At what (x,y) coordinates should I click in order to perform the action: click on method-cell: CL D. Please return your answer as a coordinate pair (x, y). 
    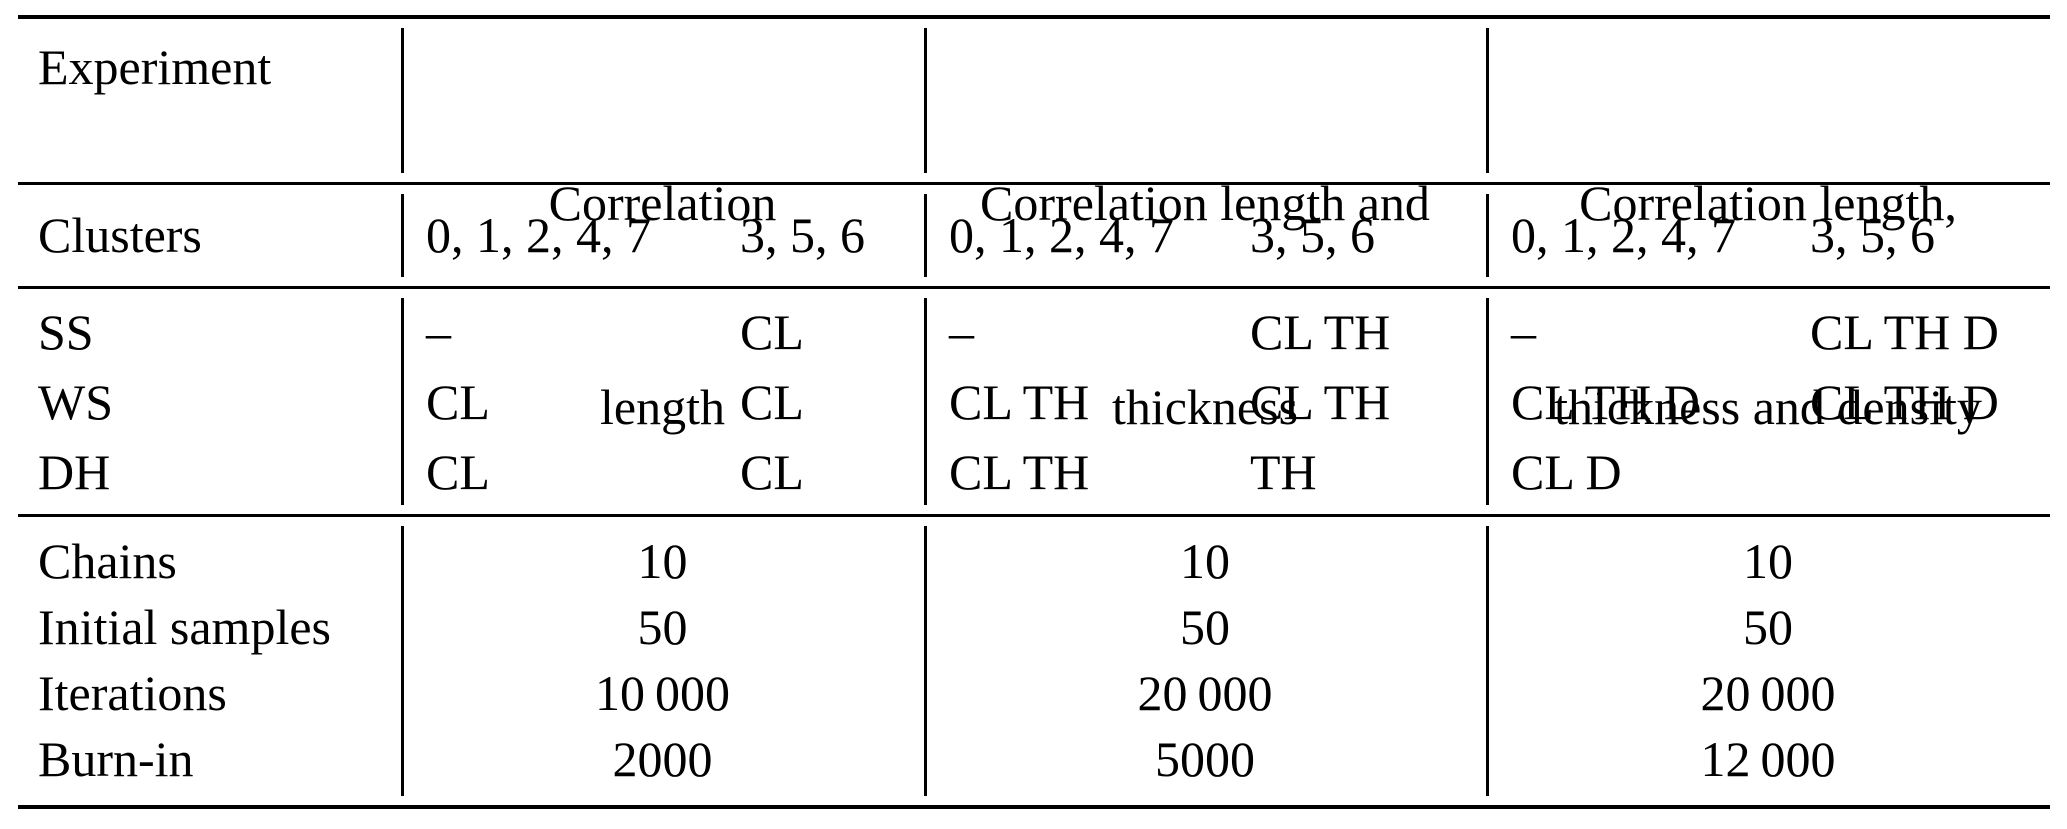
    Looking at the image, I should click on (1566, 472).